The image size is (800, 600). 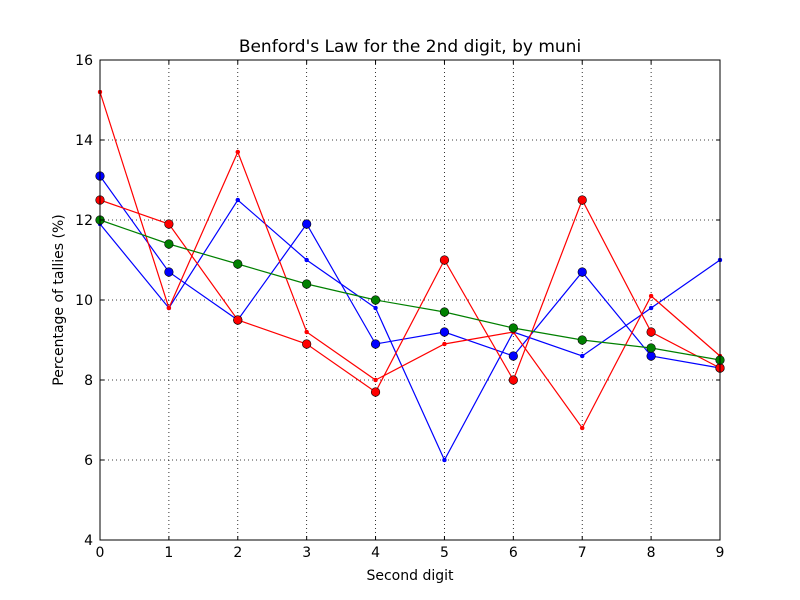 What do you see at coordinates (444, 553) in the screenshot?
I see `x-tick-label: 5` at bounding box center [444, 553].